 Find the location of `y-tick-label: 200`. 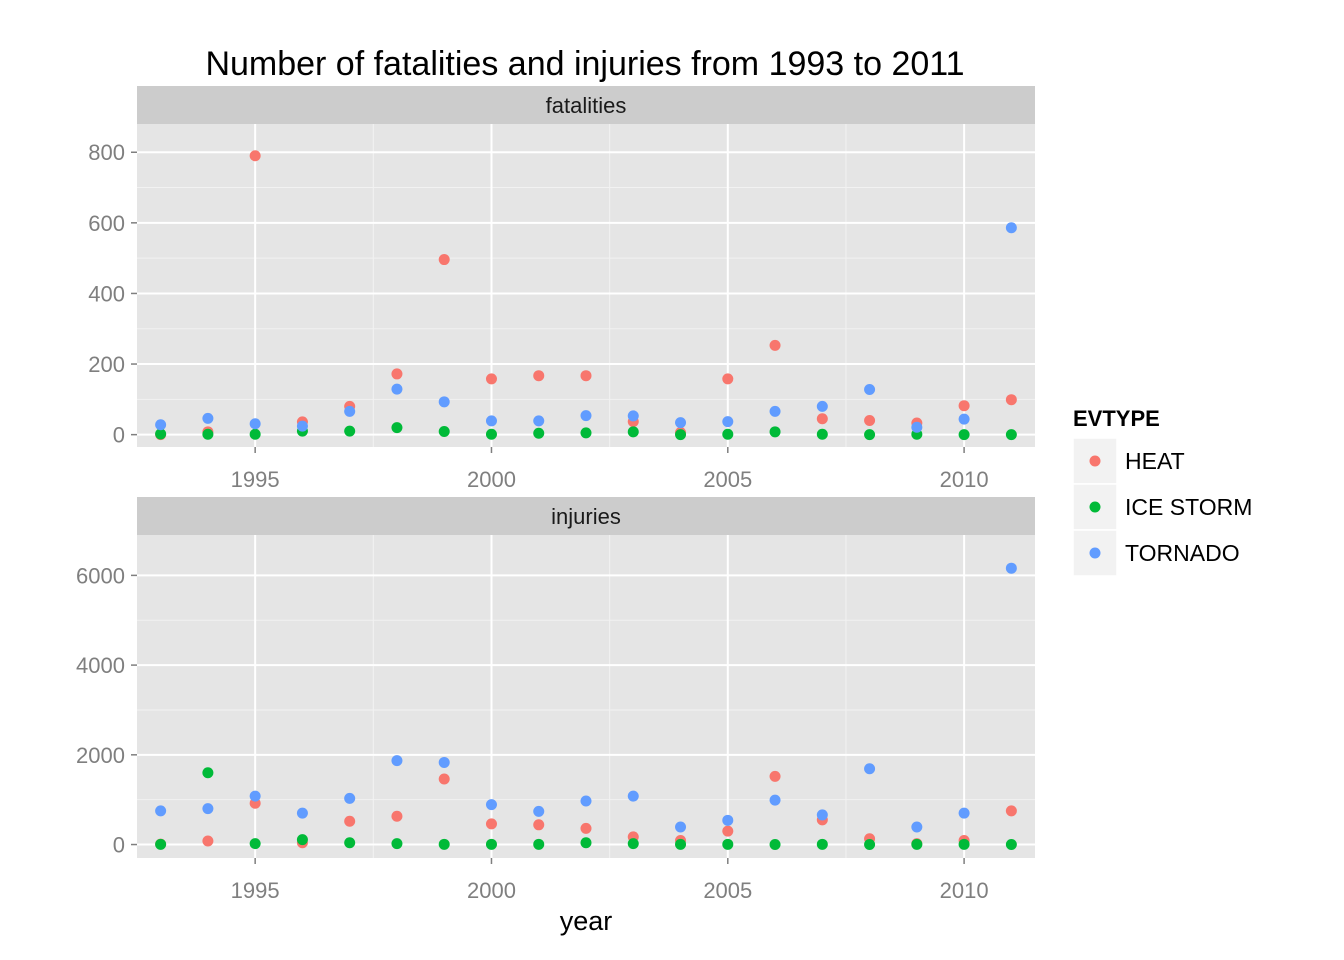

y-tick-label: 200 is located at coordinates (106, 364).